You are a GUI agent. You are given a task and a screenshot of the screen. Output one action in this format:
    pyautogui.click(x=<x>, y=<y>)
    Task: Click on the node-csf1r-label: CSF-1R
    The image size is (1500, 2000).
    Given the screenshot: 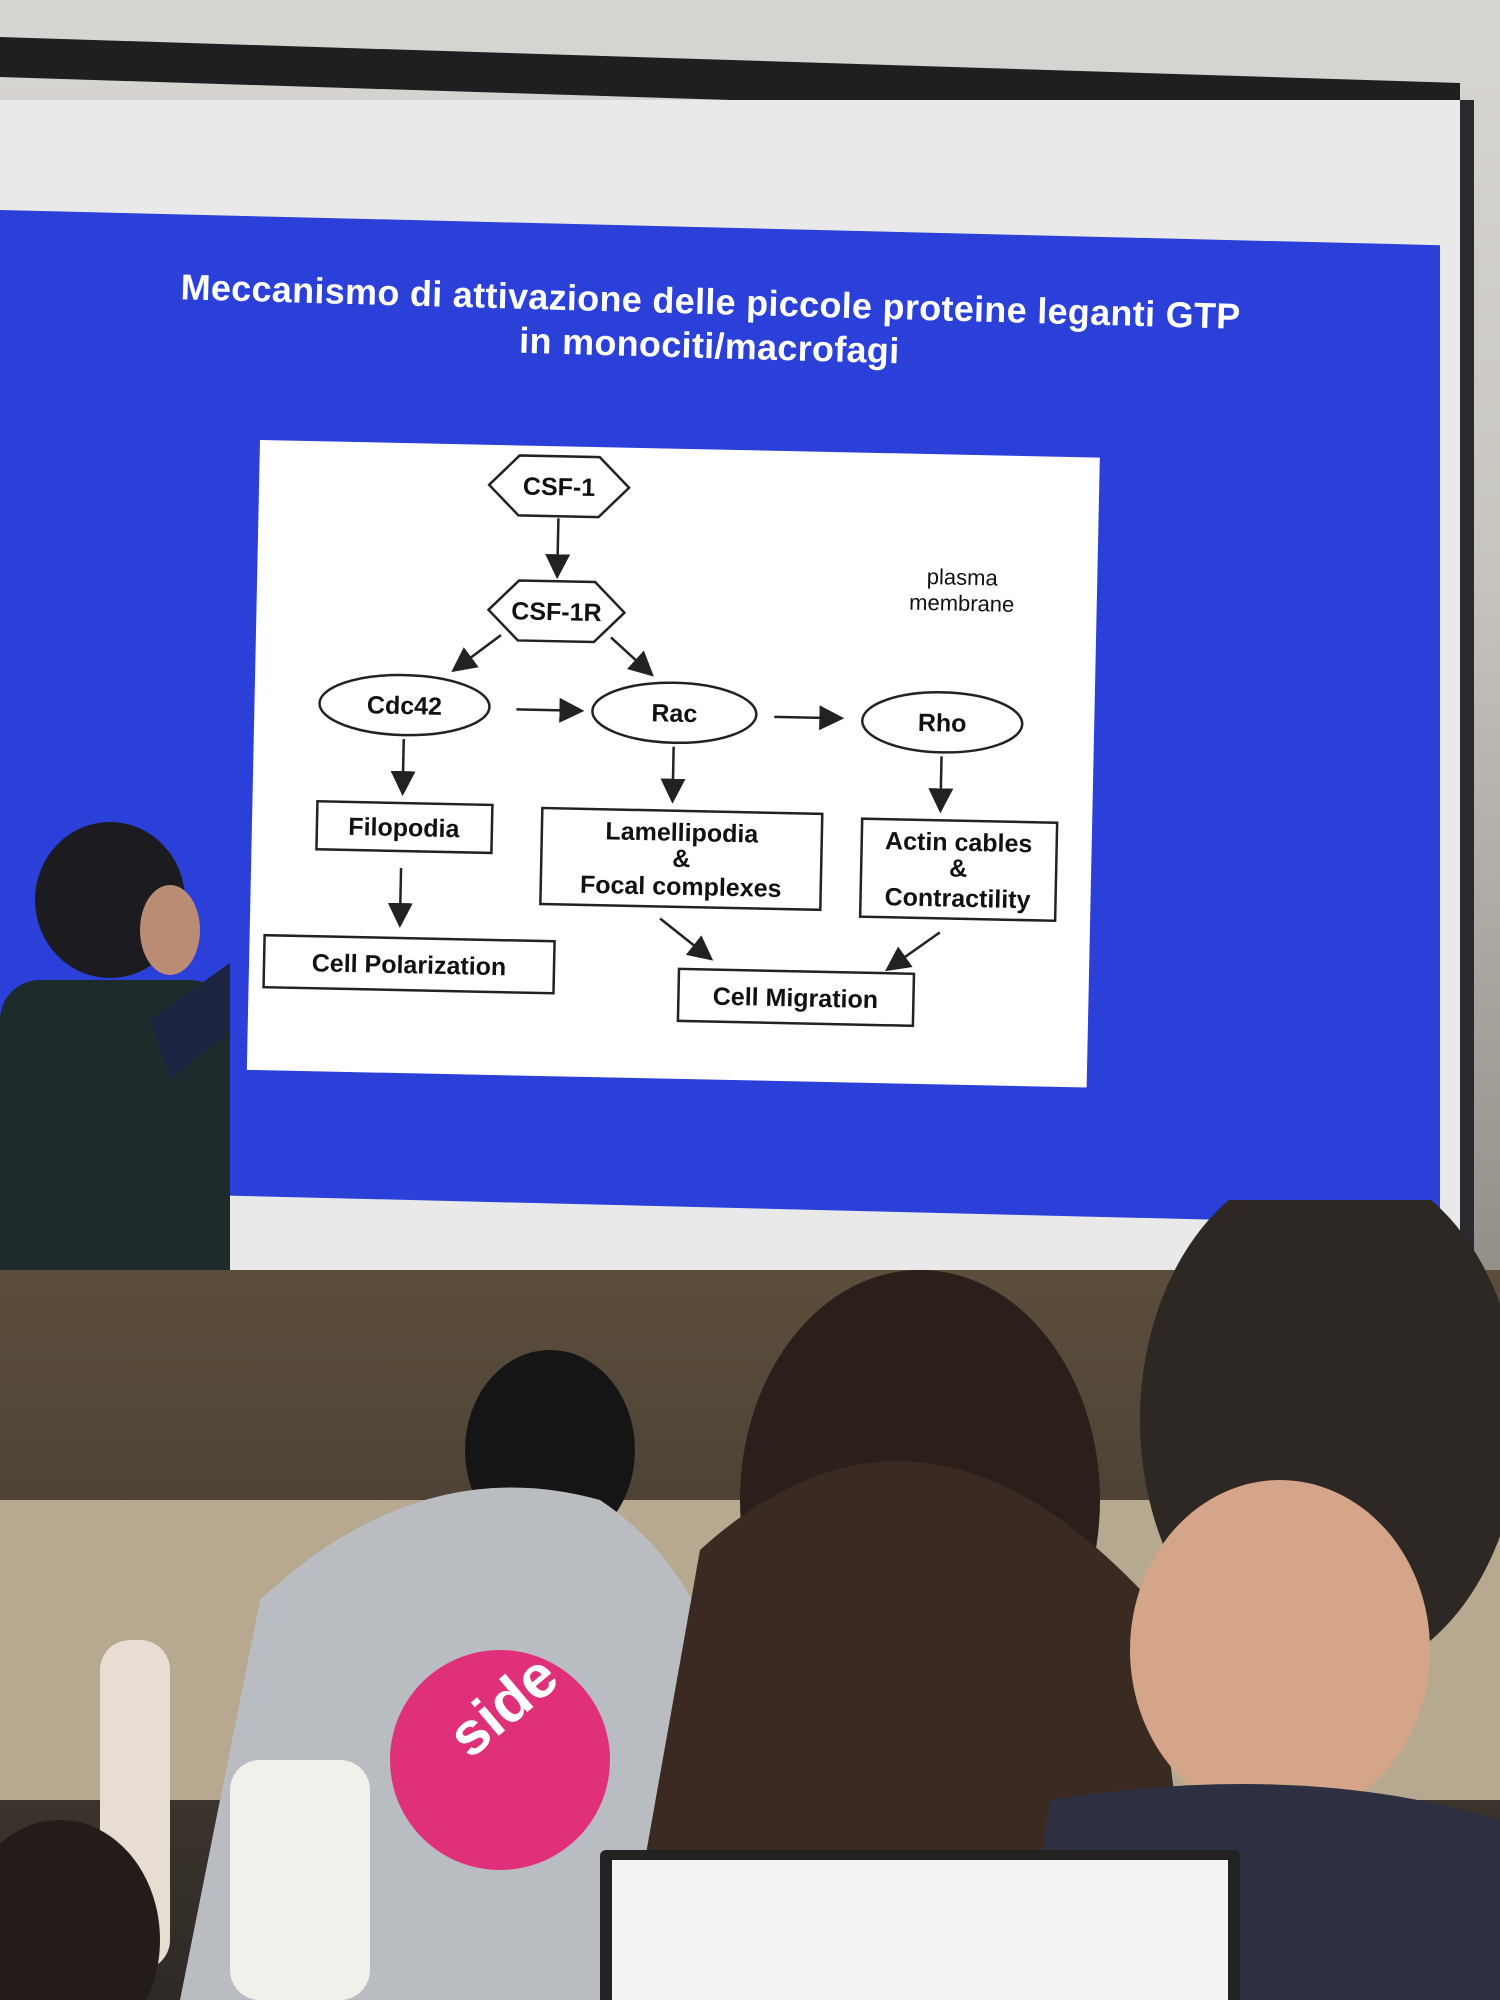 What is the action you would take?
    pyautogui.click(x=556, y=612)
    